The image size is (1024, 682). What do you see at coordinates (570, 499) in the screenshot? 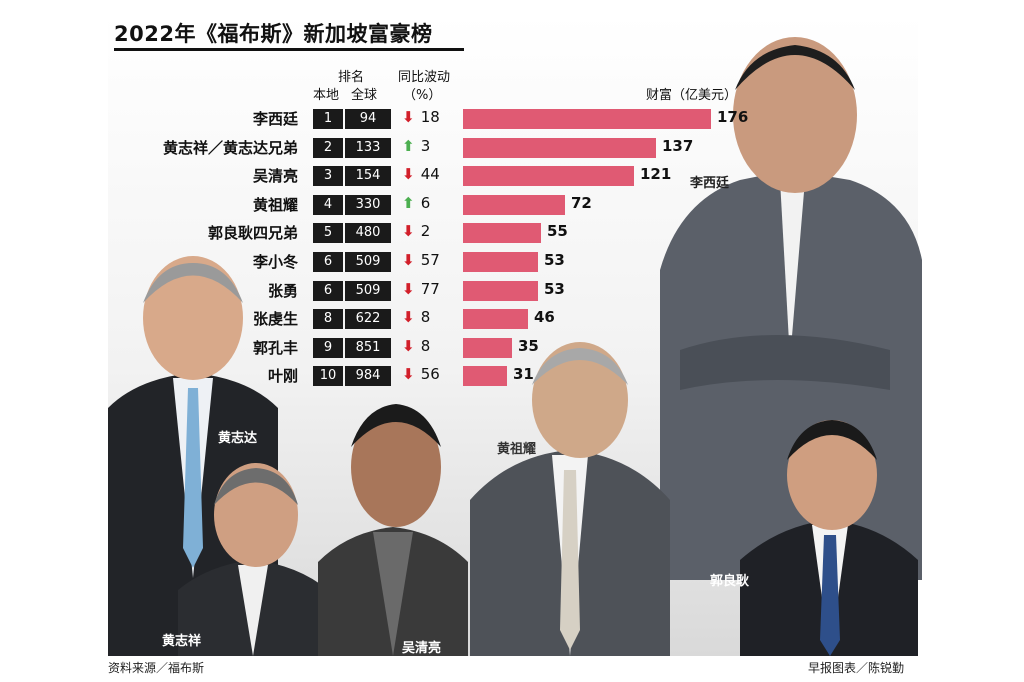
I see `portrait-huang-zuyao` at bounding box center [570, 499].